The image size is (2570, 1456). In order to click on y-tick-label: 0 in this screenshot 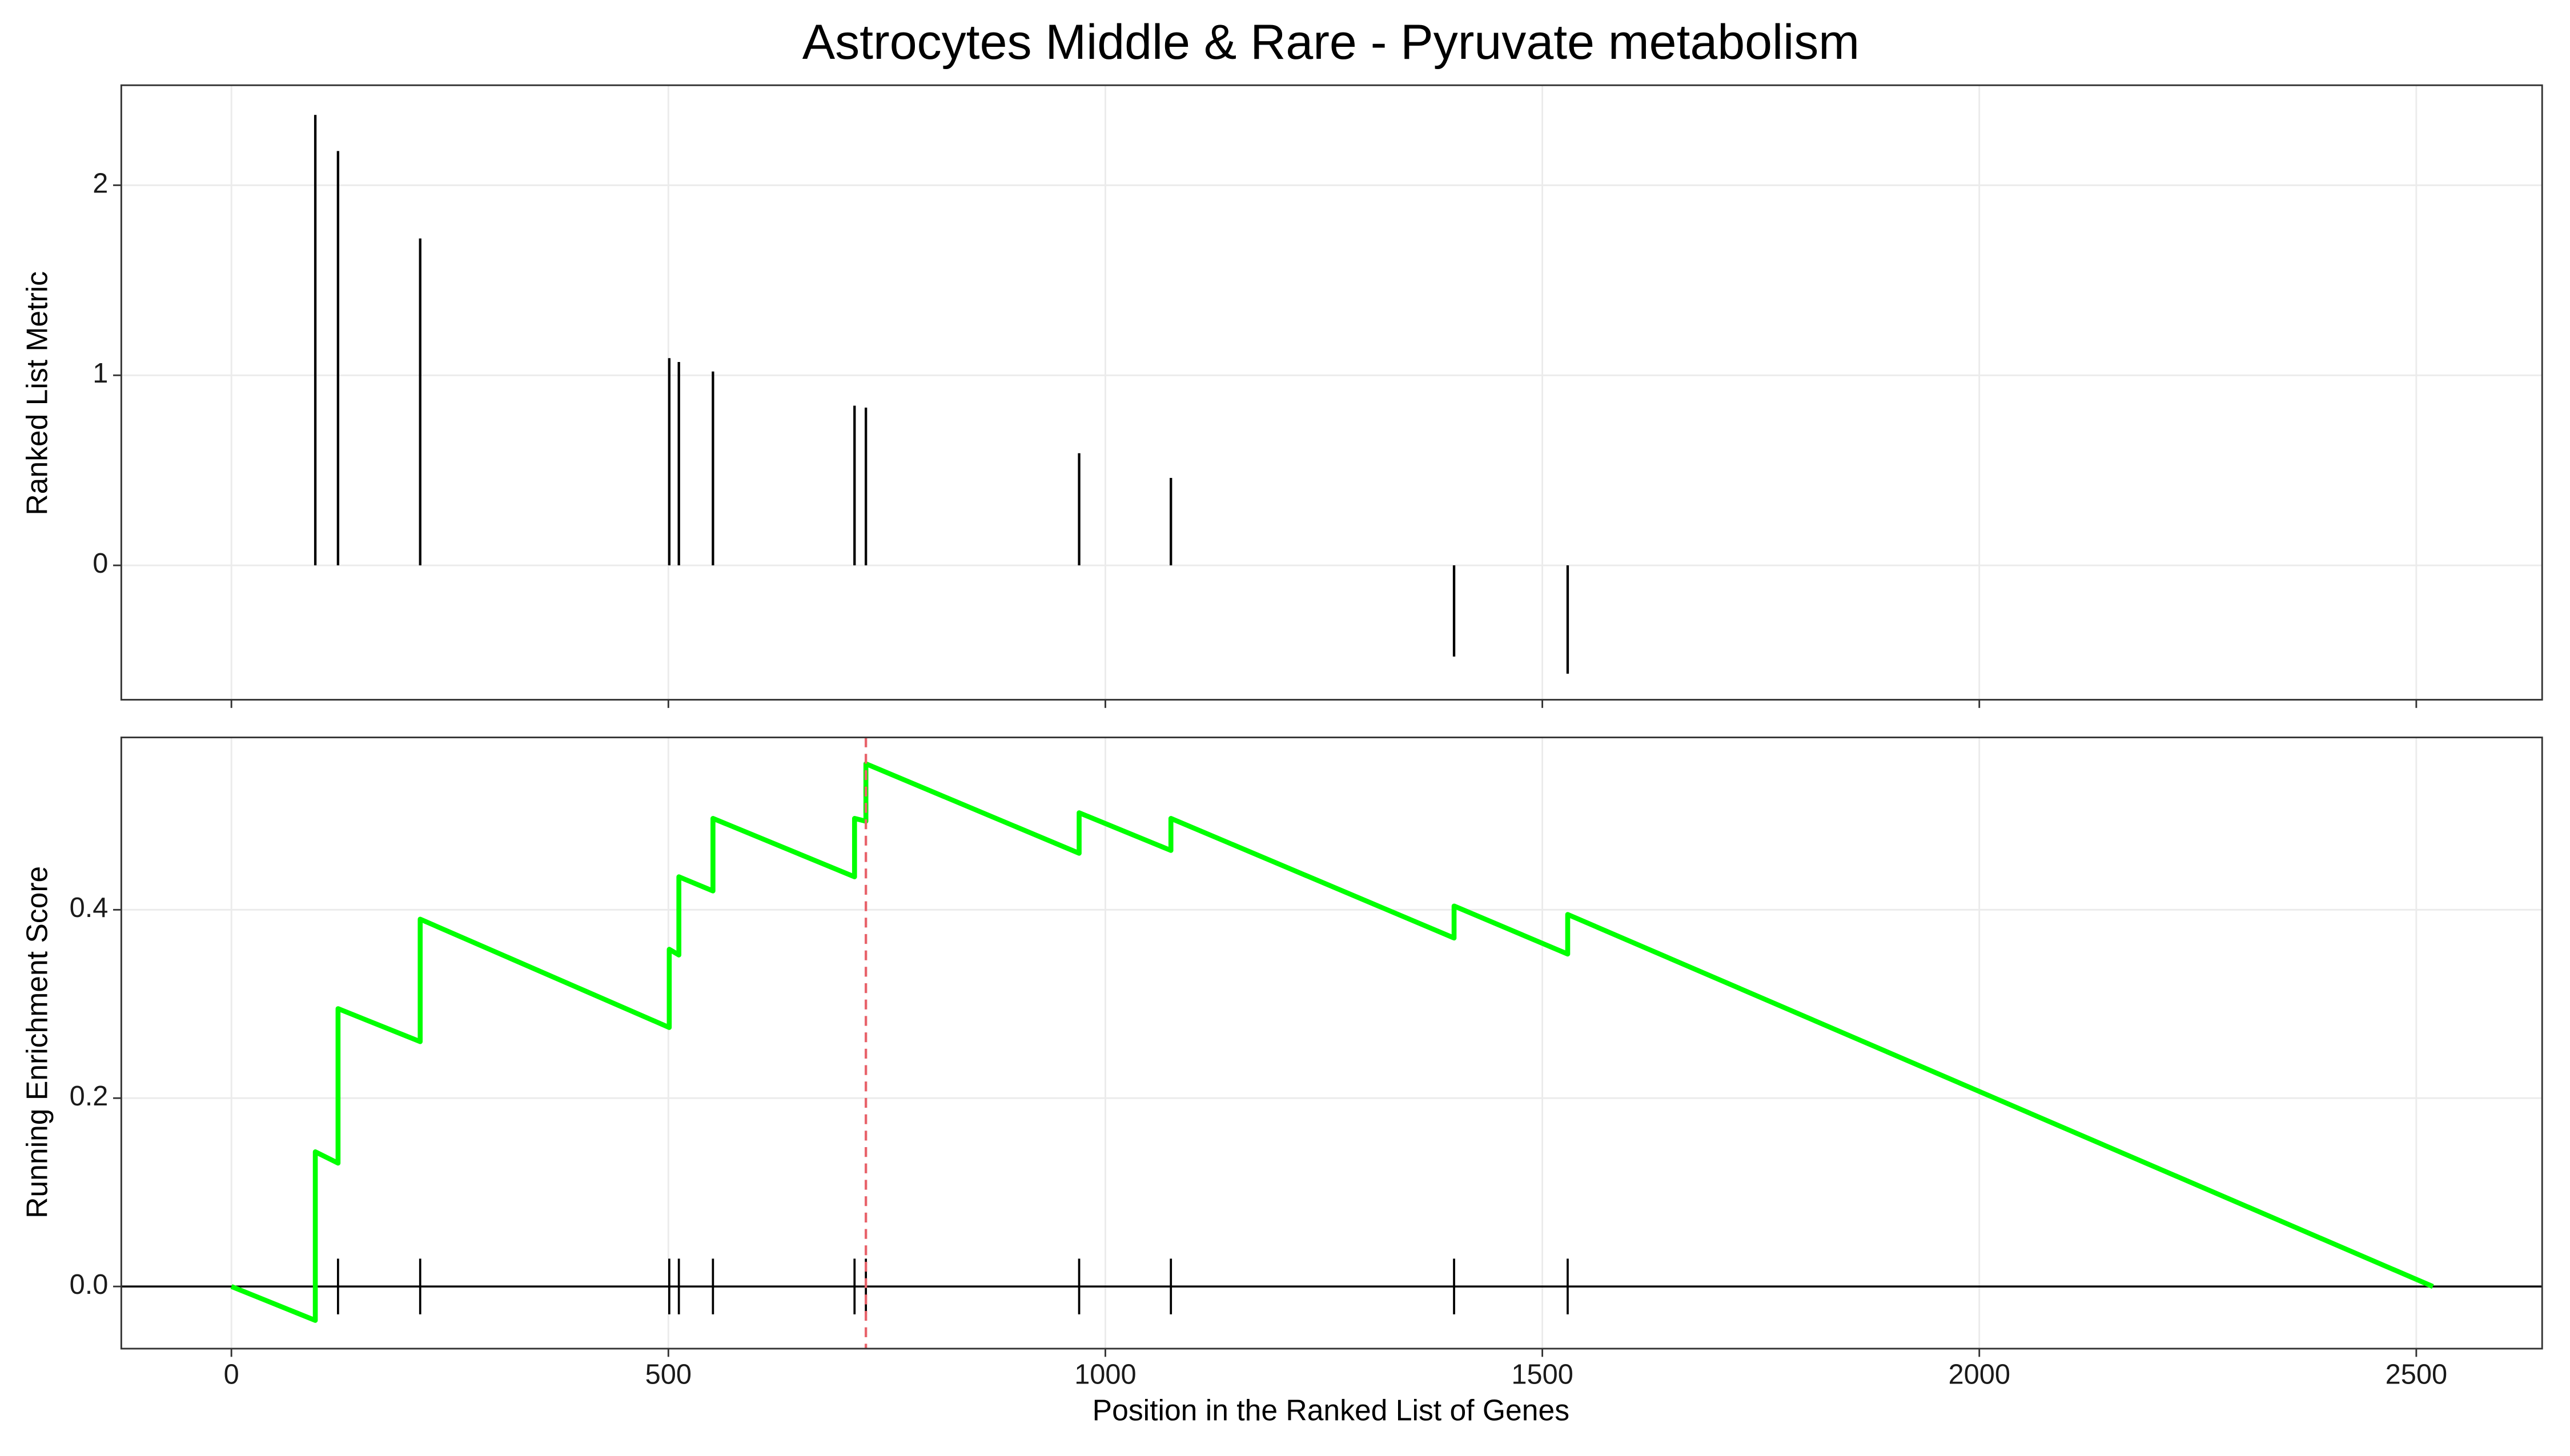, I will do `click(100, 563)`.